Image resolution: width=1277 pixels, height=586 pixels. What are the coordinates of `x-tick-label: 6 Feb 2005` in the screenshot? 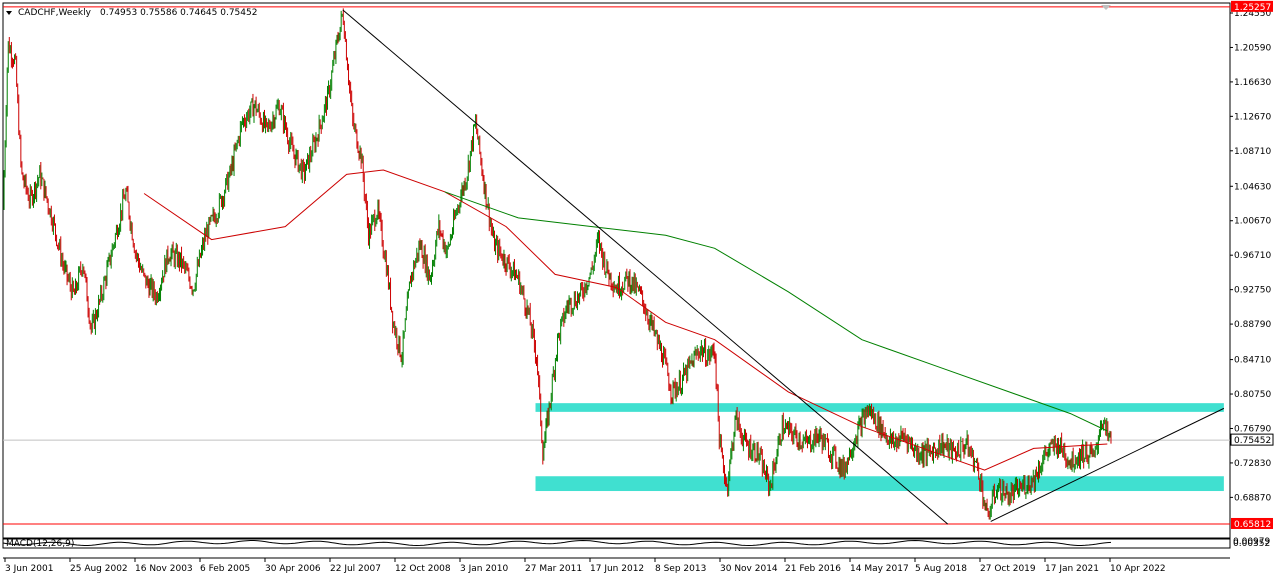 It's located at (225, 569).